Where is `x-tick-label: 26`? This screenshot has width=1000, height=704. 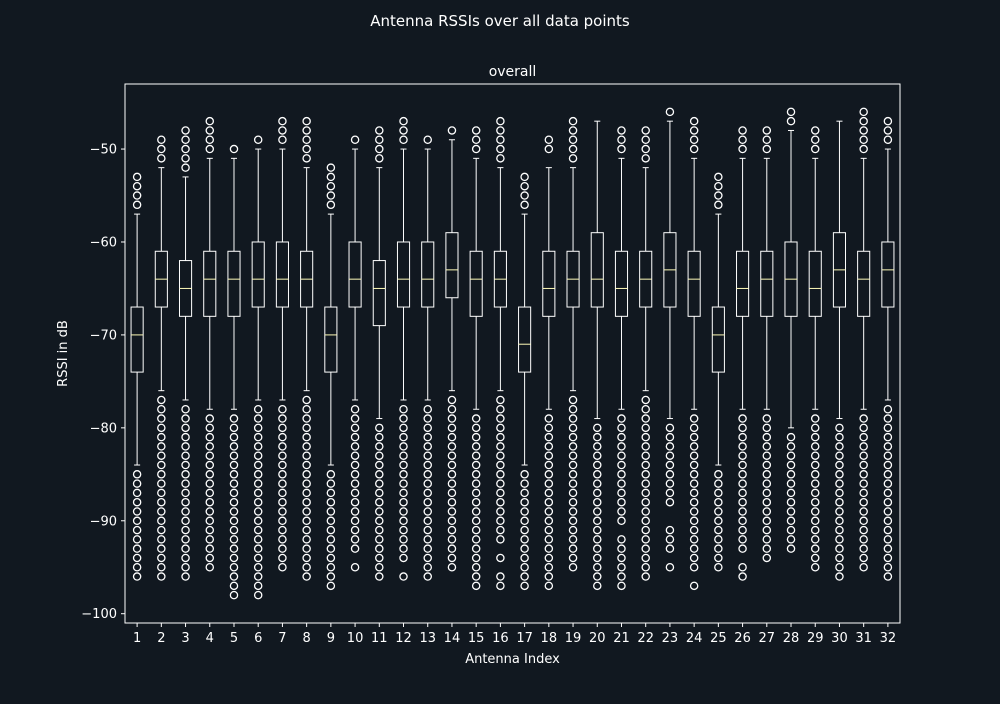
x-tick-label: 26 is located at coordinates (742, 638).